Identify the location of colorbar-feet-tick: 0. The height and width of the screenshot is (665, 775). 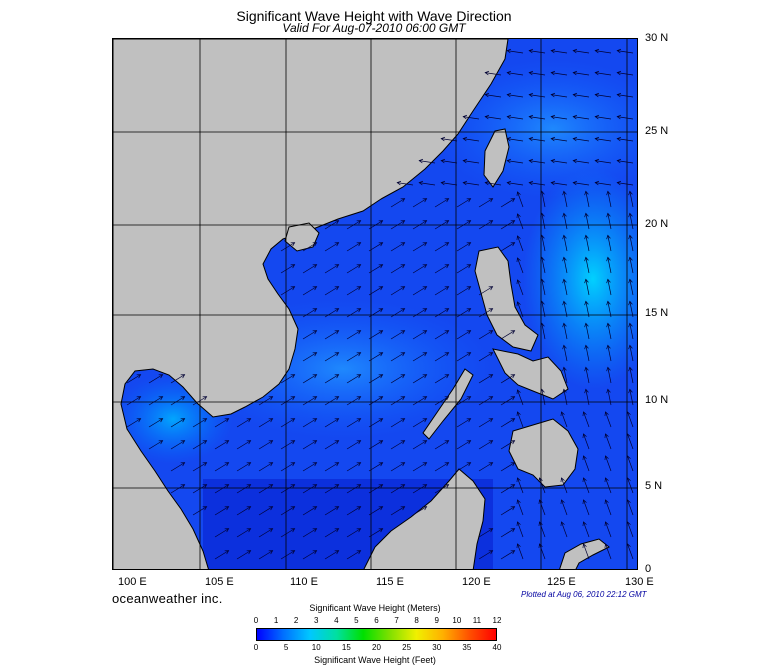
(256, 647).